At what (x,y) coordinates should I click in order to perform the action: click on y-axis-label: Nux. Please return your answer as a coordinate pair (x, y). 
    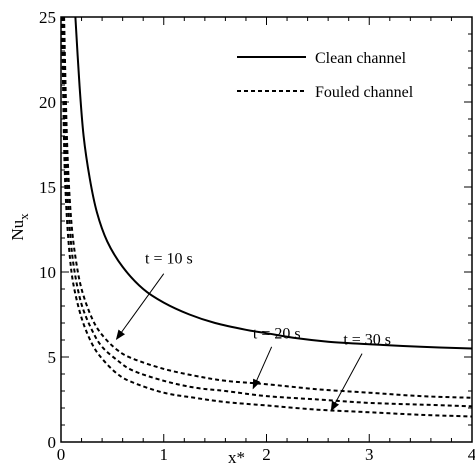
    Looking at the image, I should click on (19, 227).